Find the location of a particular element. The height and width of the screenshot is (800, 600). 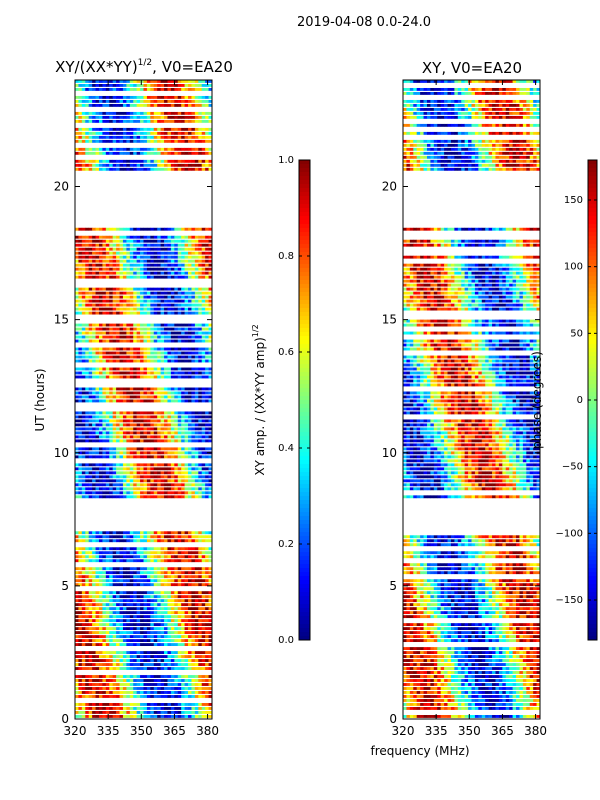

phase-title: XY, V0=EA20 is located at coordinates (472, 68).